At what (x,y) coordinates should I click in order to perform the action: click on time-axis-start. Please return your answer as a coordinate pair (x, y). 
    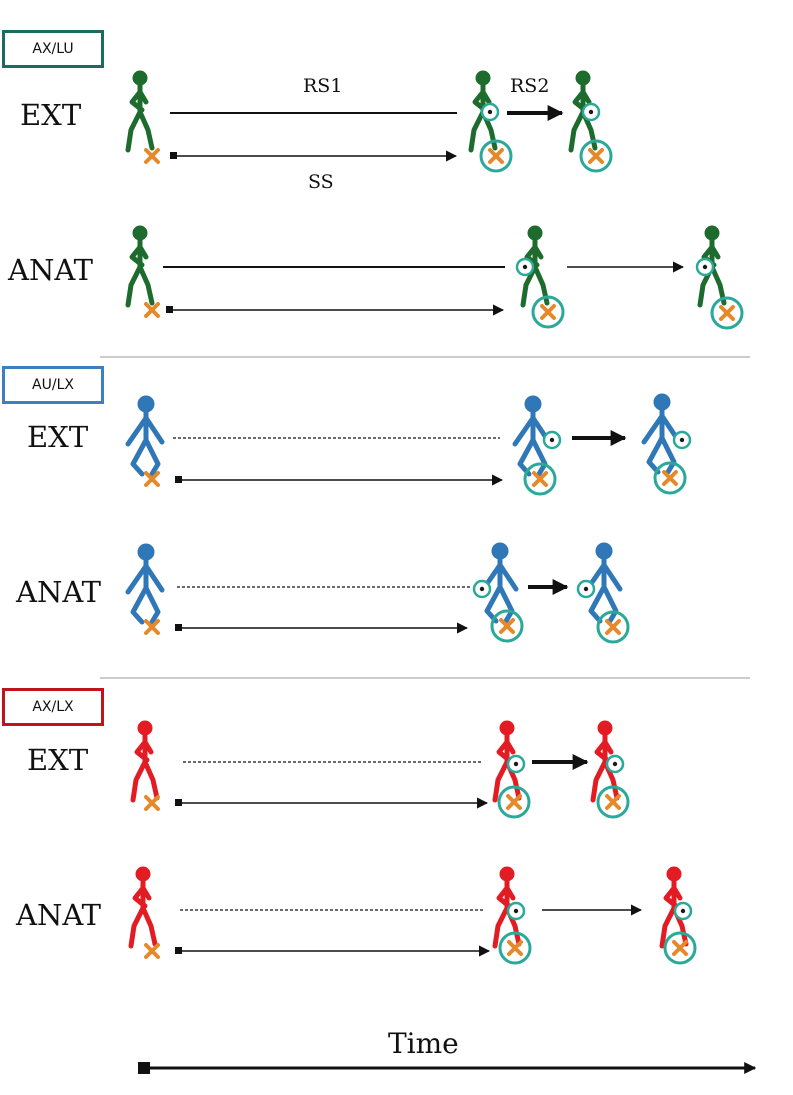
    Looking at the image, I should click on (144, 1068).